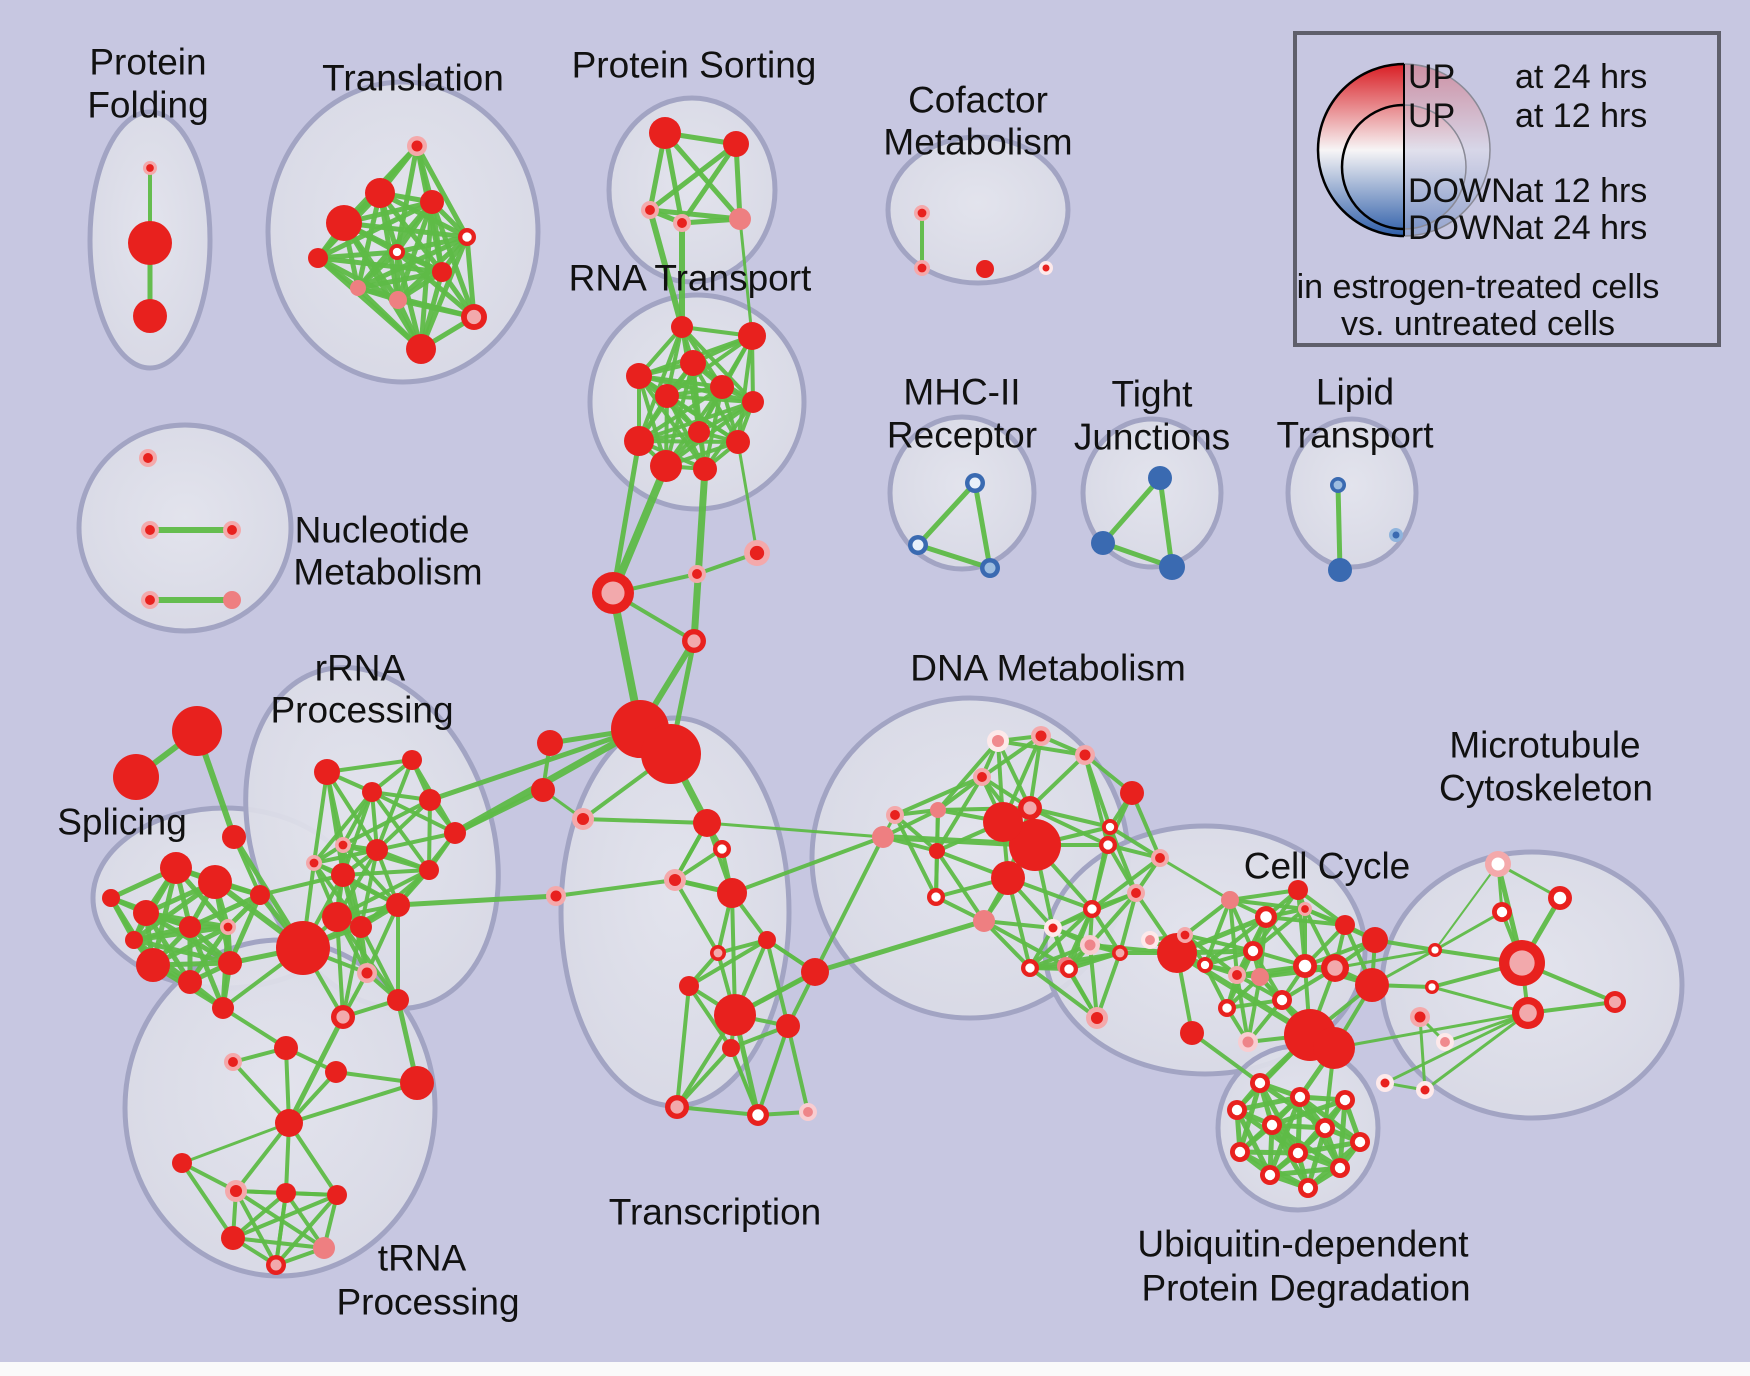  What do you see at coordinates (694, 65) in the screenshot?
I see `cluster-label-ps-0: Protein Sorting` at bounding box center [694, 65].